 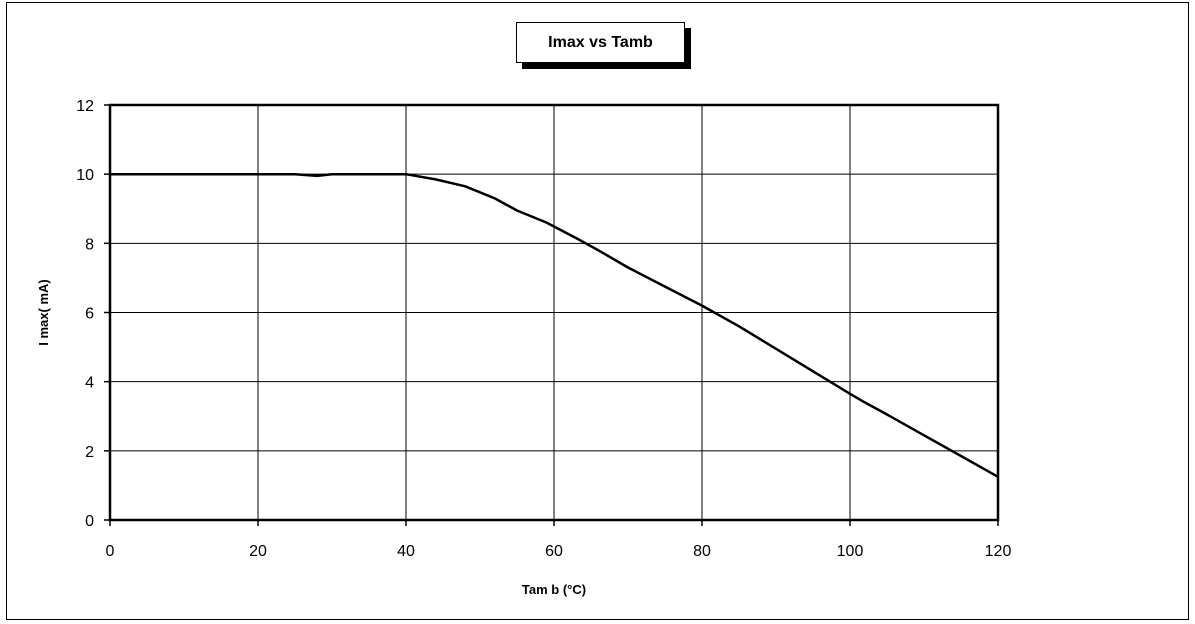 I want to click on y-tick-label: 0, so click(x=89, y=521).